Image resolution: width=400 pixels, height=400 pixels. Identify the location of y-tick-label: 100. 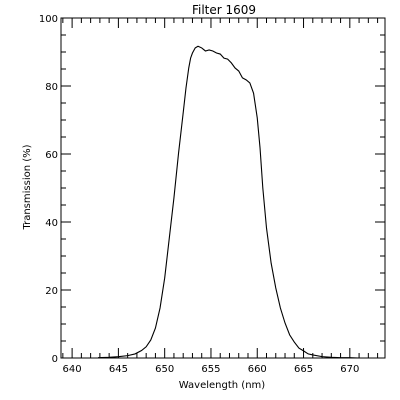
(48, 19).